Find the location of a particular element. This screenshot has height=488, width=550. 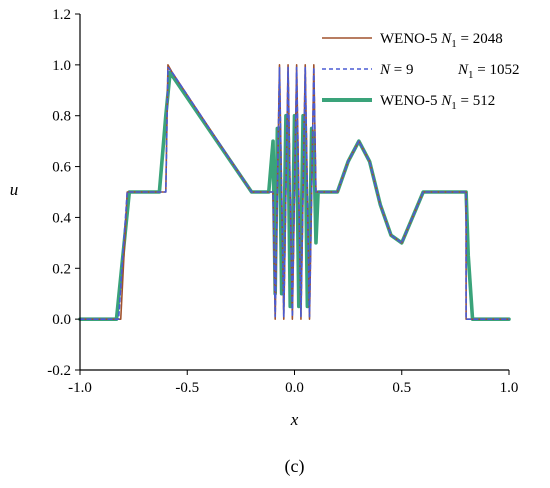

legend-label-2: N = 9 N1 = 1052 is located at coordinates (449, 71).